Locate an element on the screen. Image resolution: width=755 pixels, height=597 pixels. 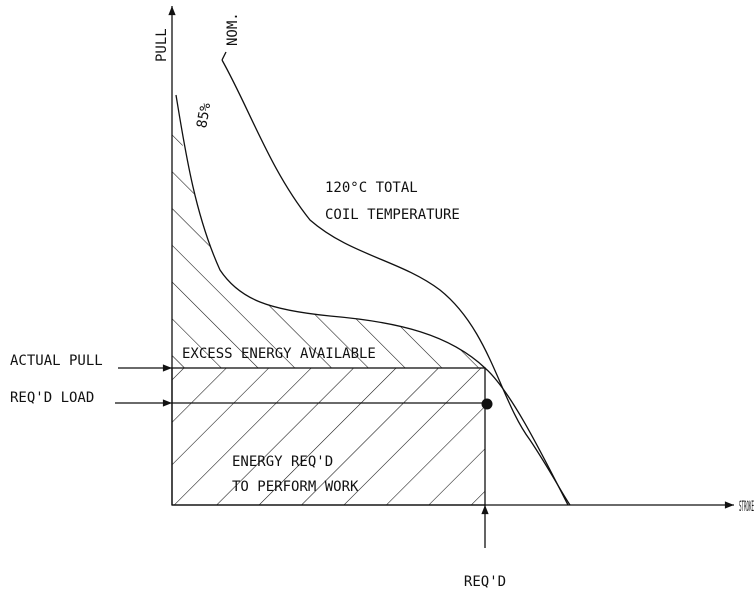
req-stroke-label: REQ'D is located at coordinates (485, 582).